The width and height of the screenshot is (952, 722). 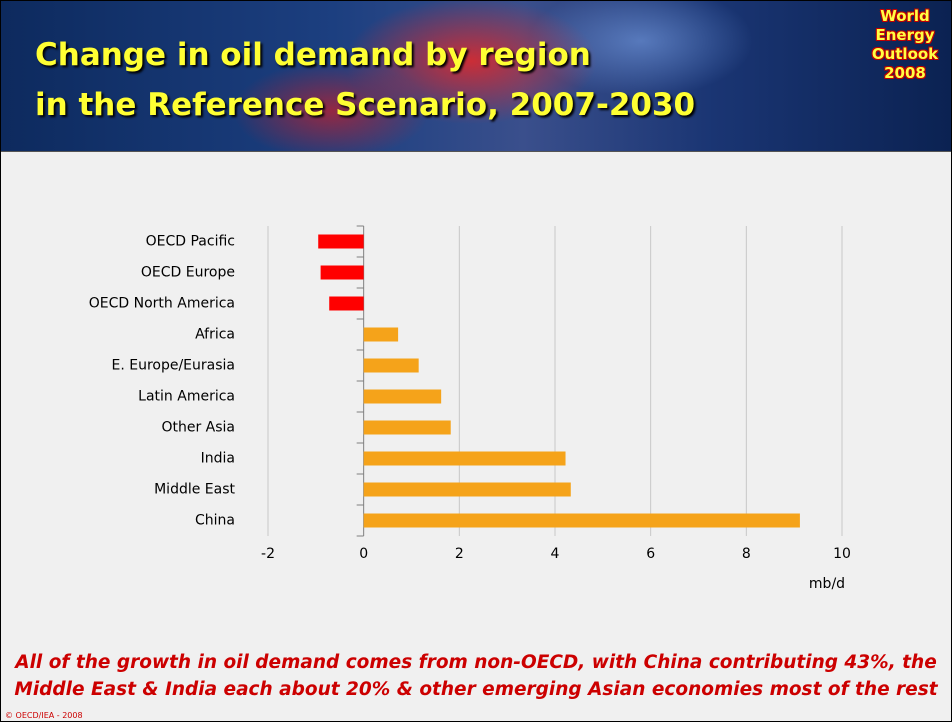 I want to click on title: in the Reference Scenario, 2007-2030, so click(x=365, y=105).